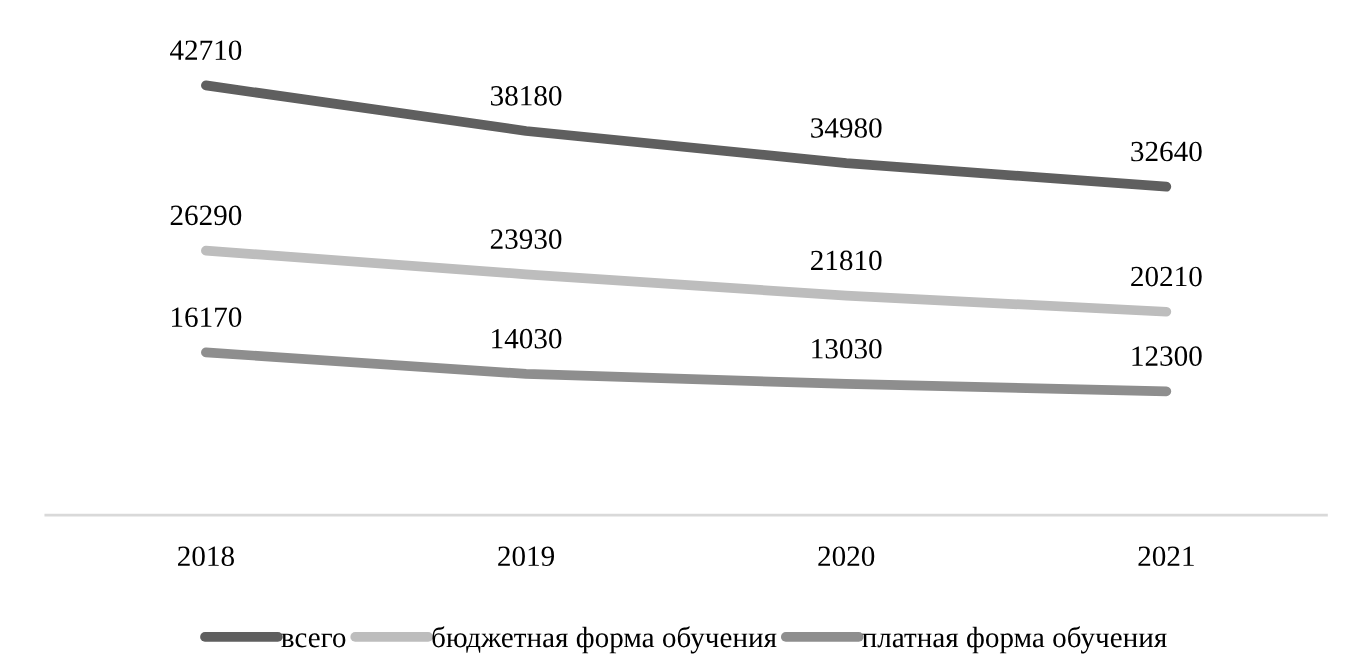 This screenshot has height=668, width=1348. Describe the element at coordinates (846, 260) in the screenshot. I see `data-label: 21810` at that location.